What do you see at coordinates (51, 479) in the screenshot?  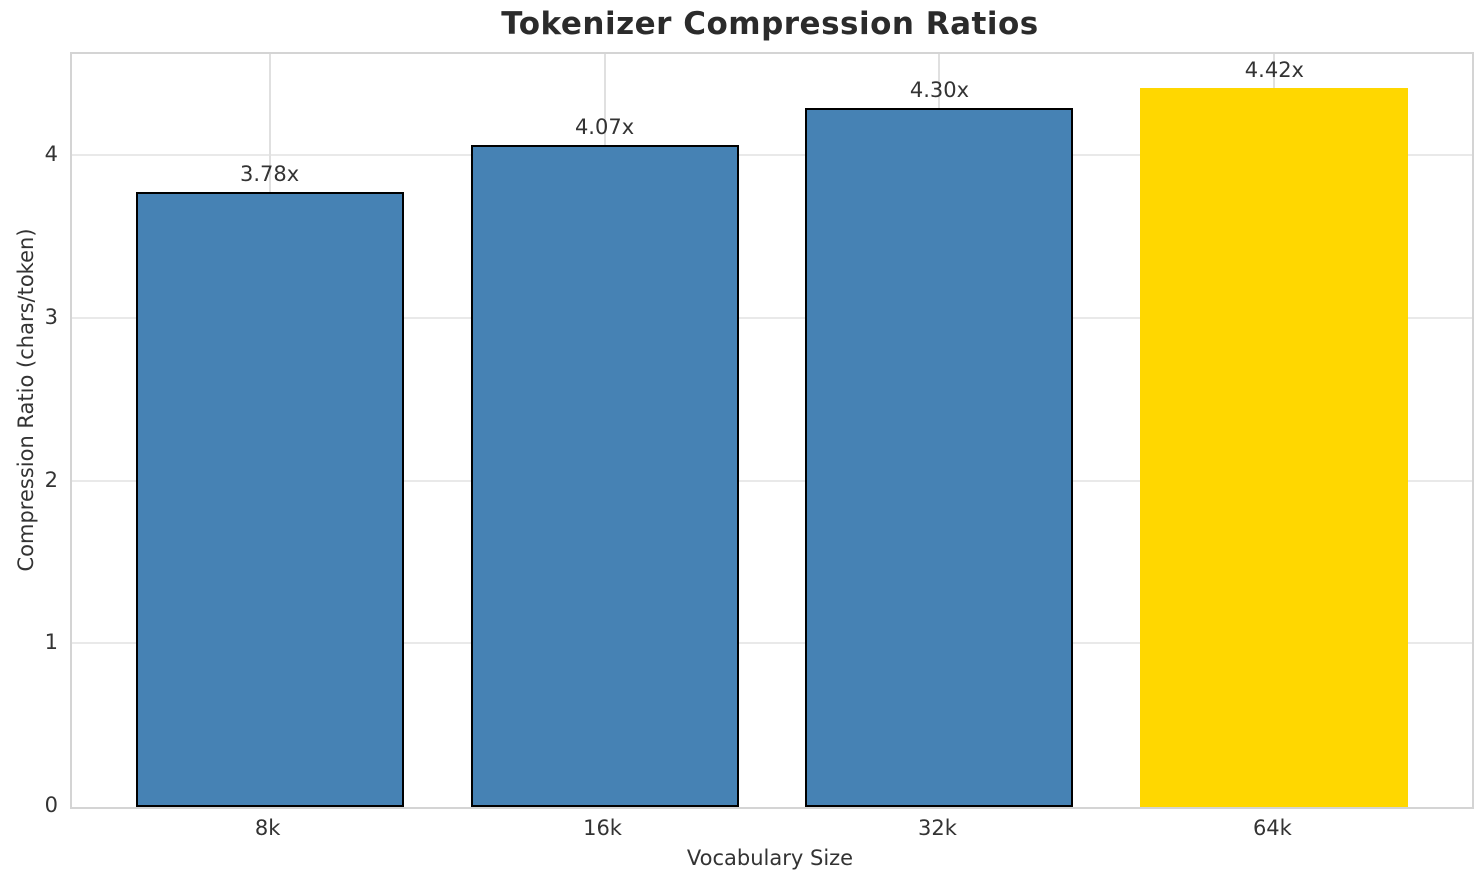 I see `y-tick-label: 2` at bounding box center [51, 479].